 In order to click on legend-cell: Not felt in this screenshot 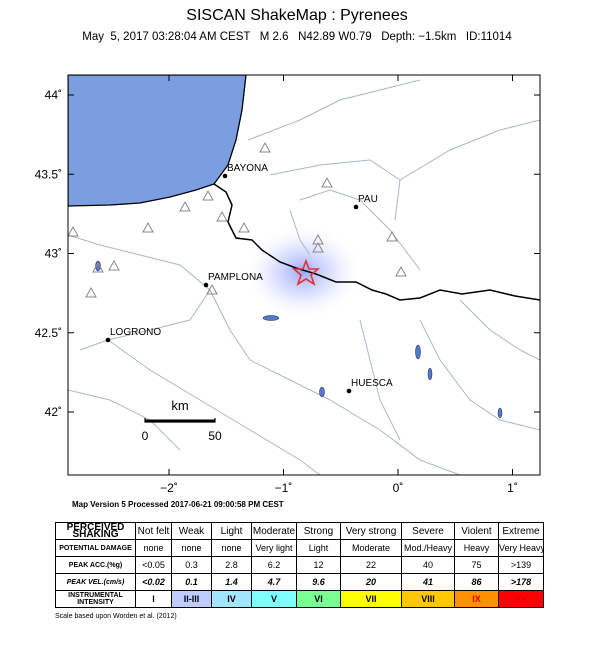, I will do `click(153, 531)`.